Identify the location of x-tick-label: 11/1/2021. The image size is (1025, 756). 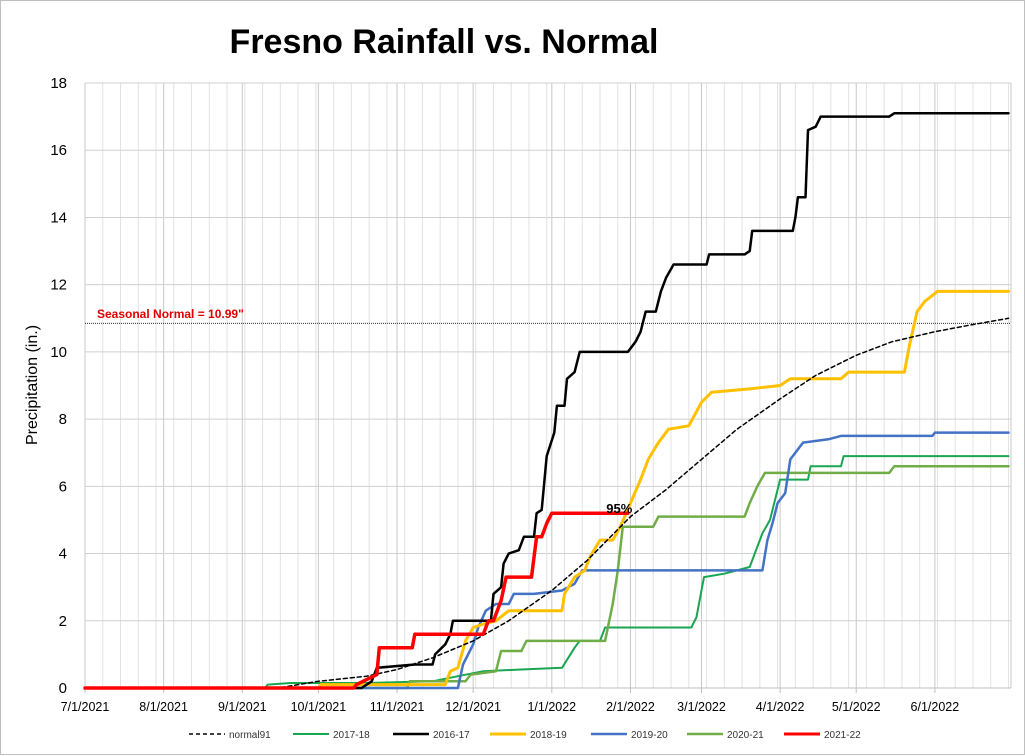
(397, 707).